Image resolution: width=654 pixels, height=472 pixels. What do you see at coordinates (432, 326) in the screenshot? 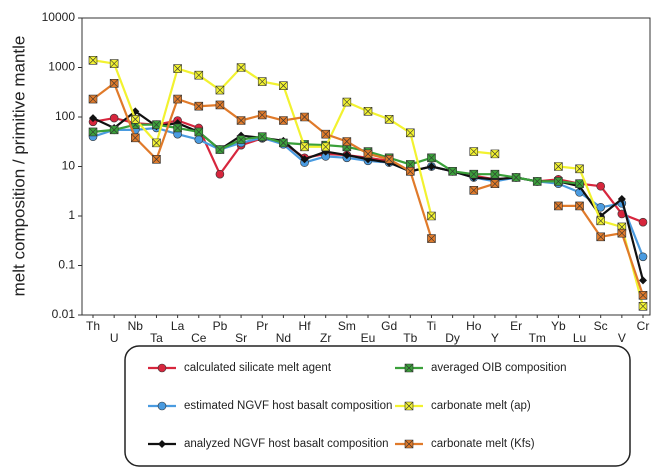
I see `x-tick-label: Ti` at bounding box center [432, 326].